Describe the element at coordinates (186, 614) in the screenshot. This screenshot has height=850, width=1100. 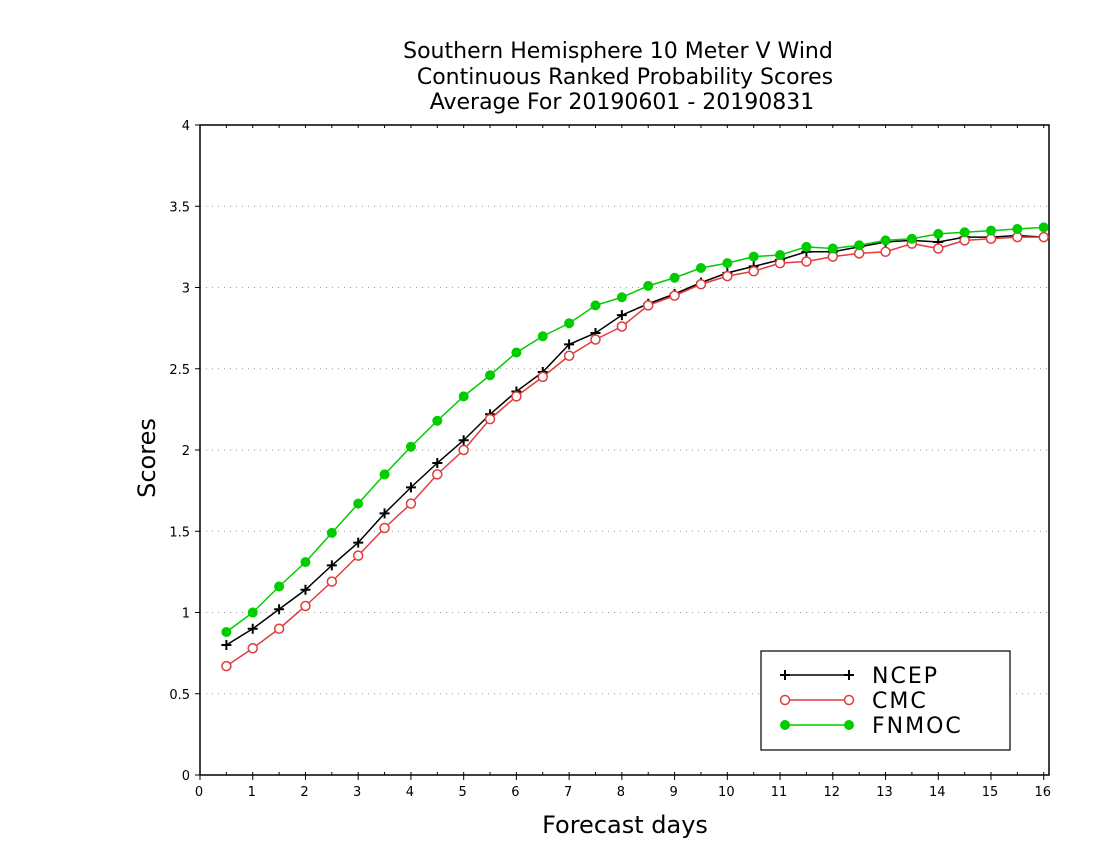
I see `y-tick-label: 1` at that location.